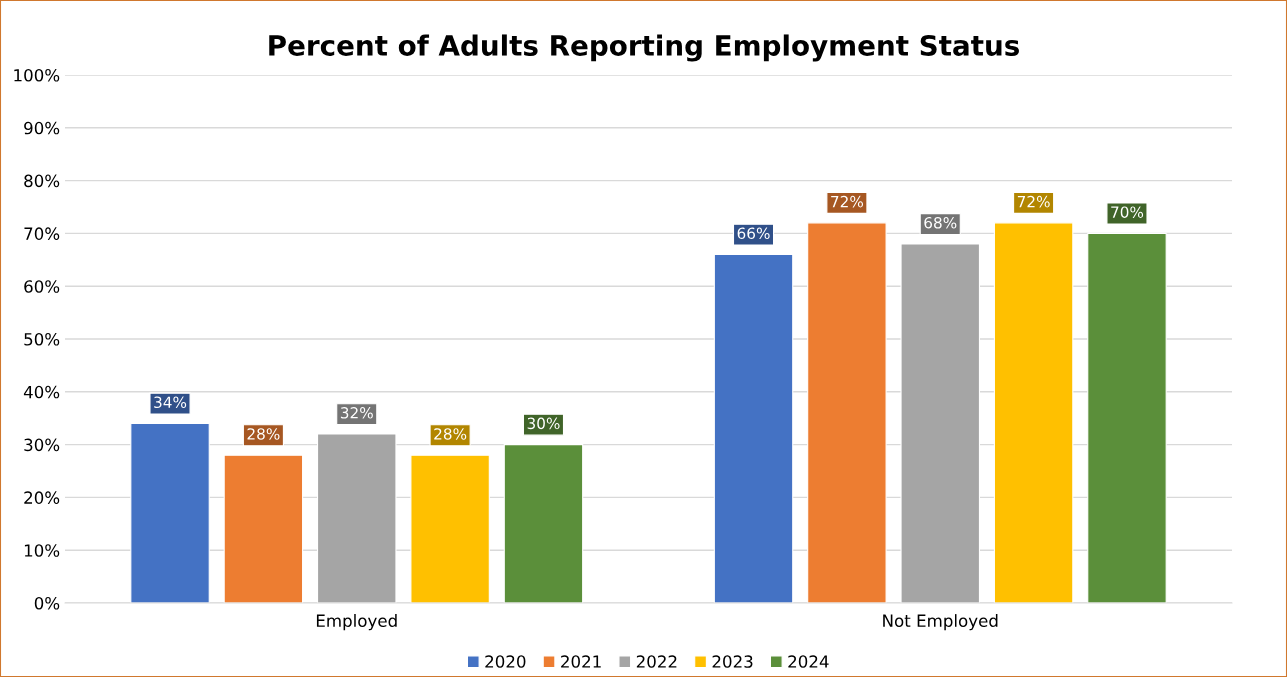 Image resolution: width=1287 pixels, height=677 pixels. What do you see at coordinates (656, 661) in the screenshot?
I see `legend-label: 2022` at bounding box center [656, 661].